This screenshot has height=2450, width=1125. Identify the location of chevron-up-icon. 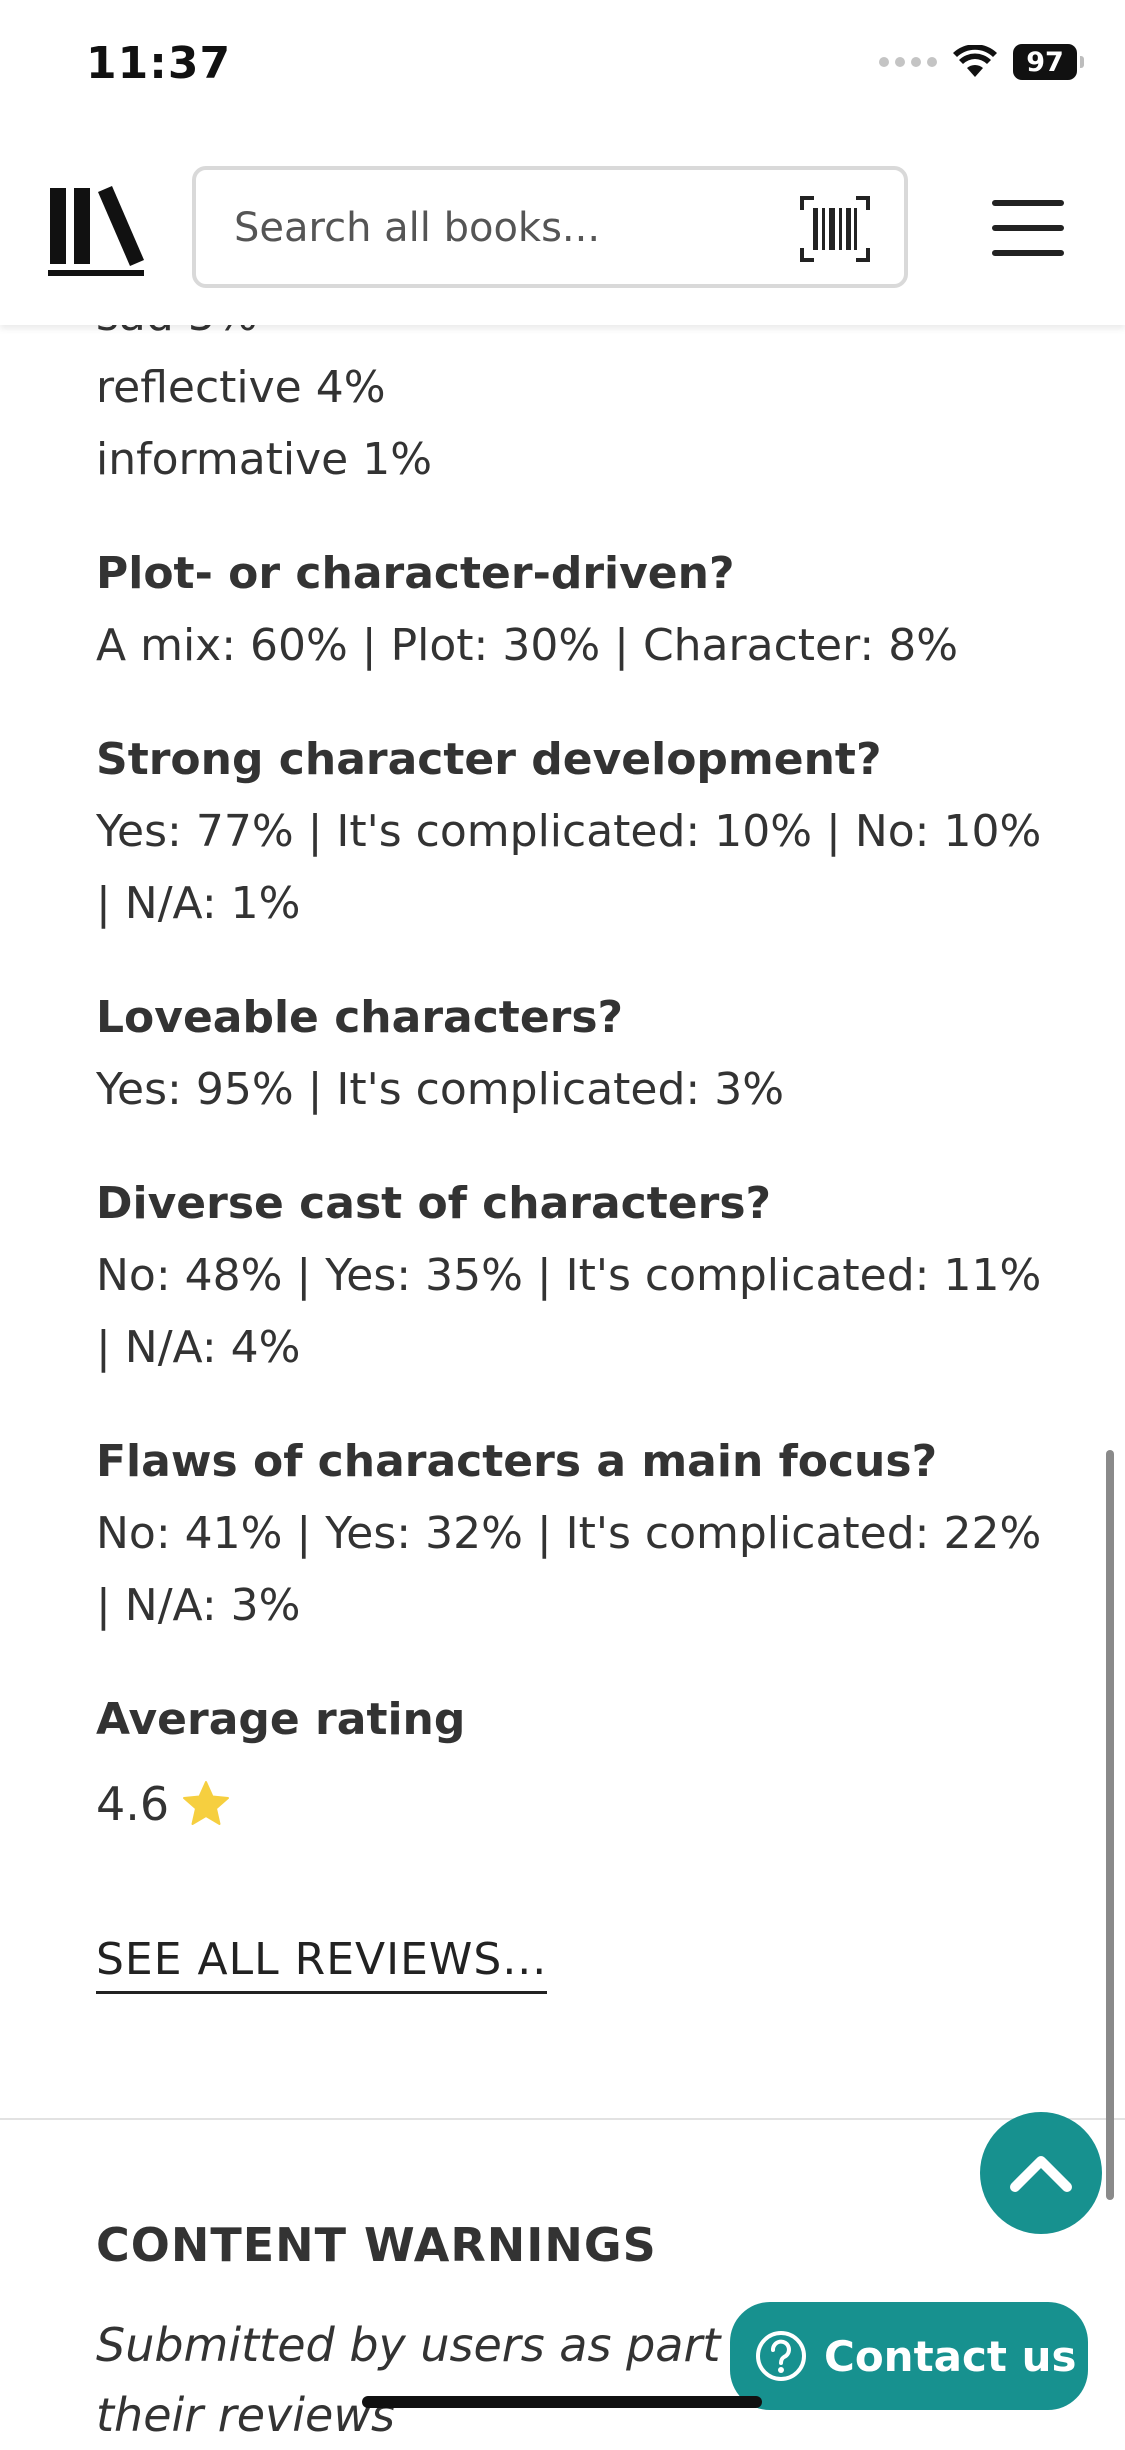
(1041, 2174).